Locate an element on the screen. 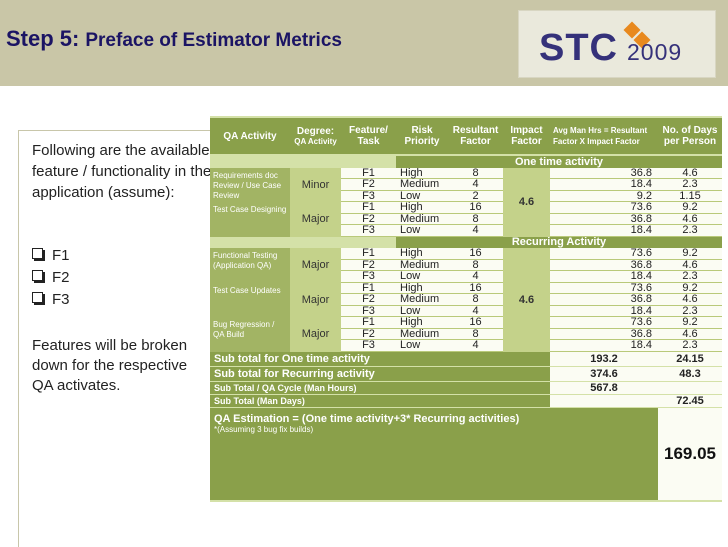 The width and height of the screenshot is (728, 547). activity-name: Bug Regression / QA Build is located at coordinates (250, 334).